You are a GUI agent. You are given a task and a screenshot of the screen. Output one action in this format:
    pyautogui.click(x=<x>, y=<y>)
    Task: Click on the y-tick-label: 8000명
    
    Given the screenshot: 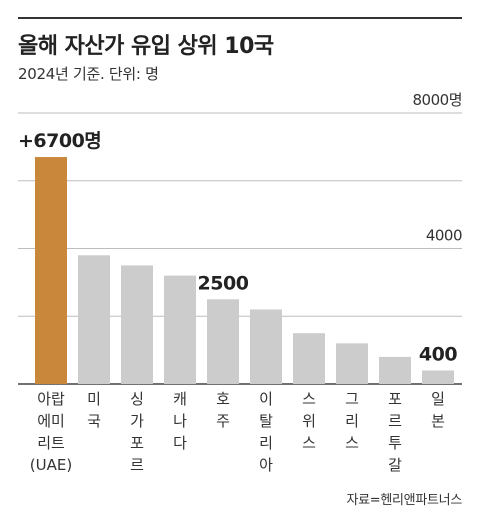 What is the action you would take?
    pyautogui.click(x=437, y=100)
    